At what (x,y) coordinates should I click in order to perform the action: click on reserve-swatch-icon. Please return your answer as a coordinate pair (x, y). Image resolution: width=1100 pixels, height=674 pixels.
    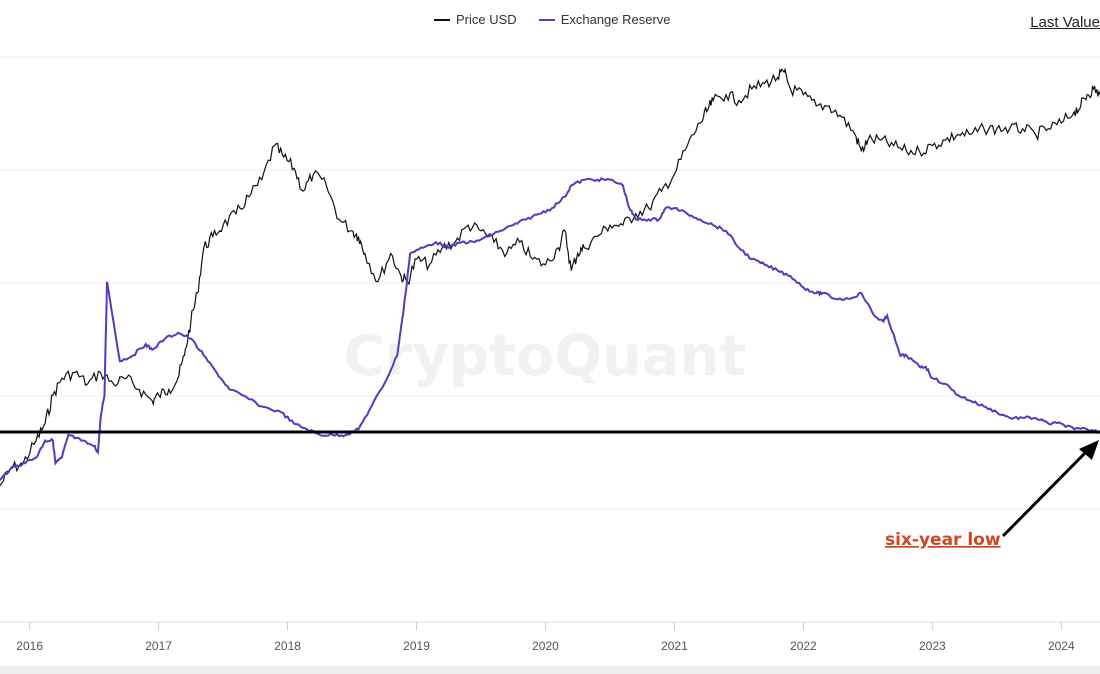
    Looking at the image, I should click on (546, 19).